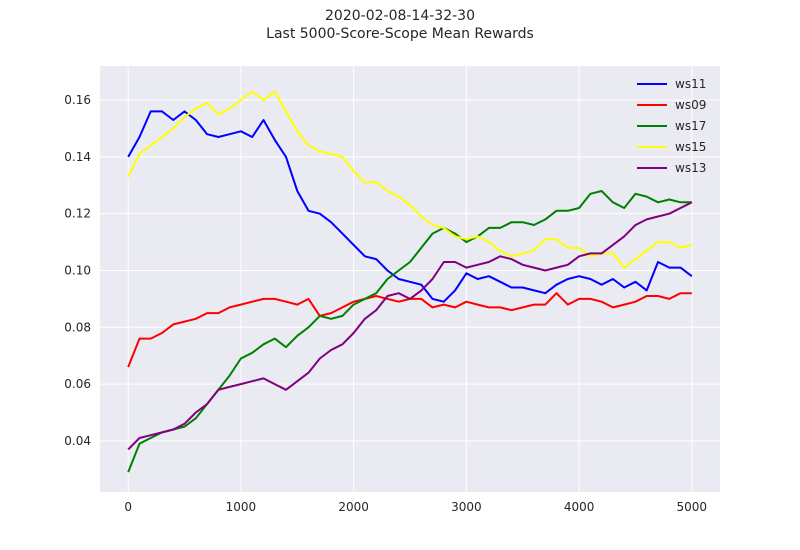 This screenshot has height=550, width=800. What do you see at coordinates (690, 84) in the screenshot?
I see `legend-label-ws11: ws11` at bounding box center [690, 84].